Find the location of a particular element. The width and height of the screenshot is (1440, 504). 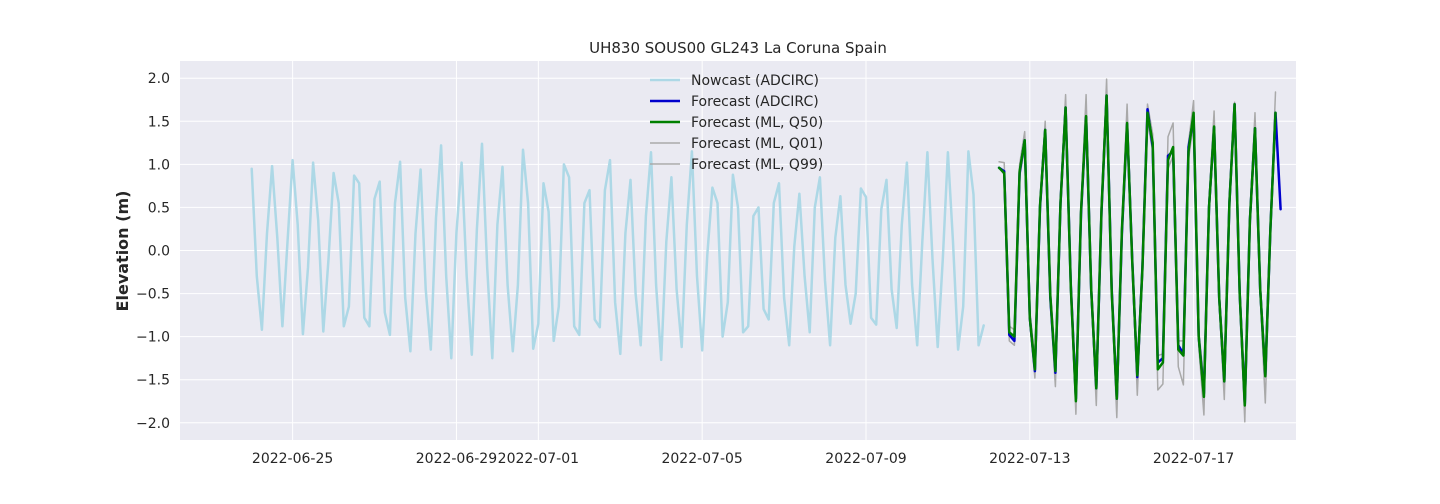

y-tick-label: −1.5 is located at coordinates (153, 381).